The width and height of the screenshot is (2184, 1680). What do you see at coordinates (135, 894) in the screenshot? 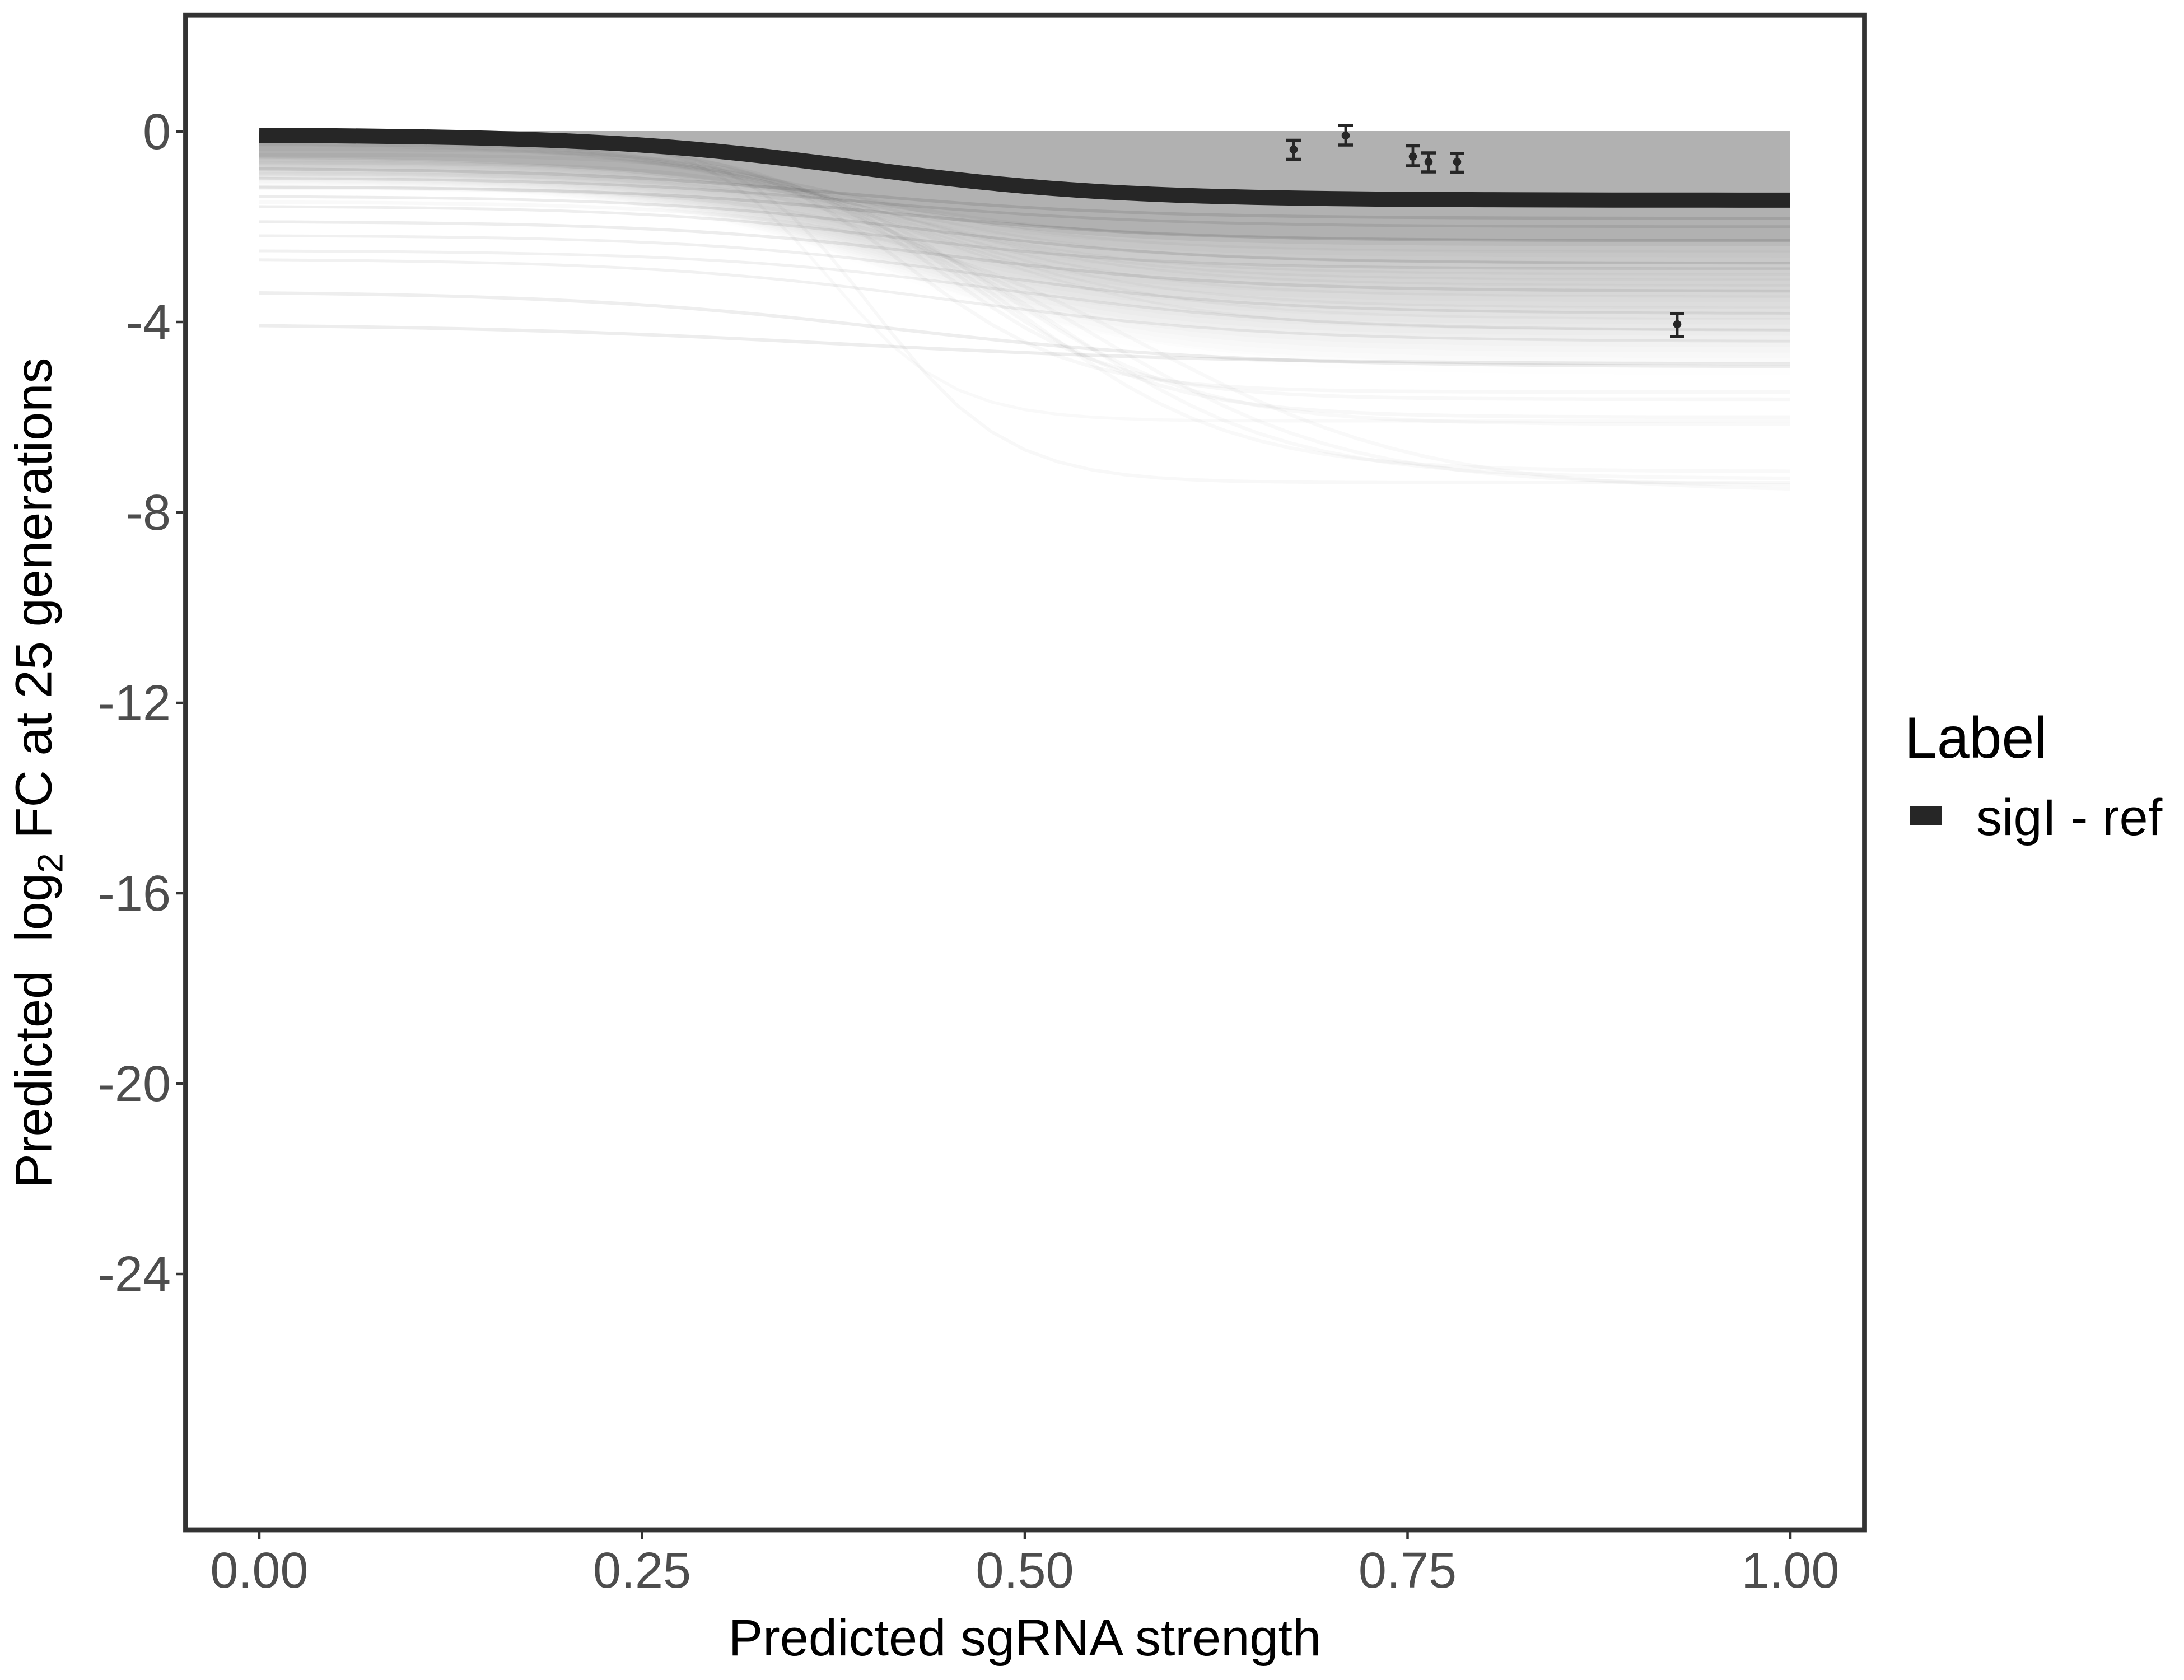
I see `svg-text: -16` at bounding box center [135, 894].